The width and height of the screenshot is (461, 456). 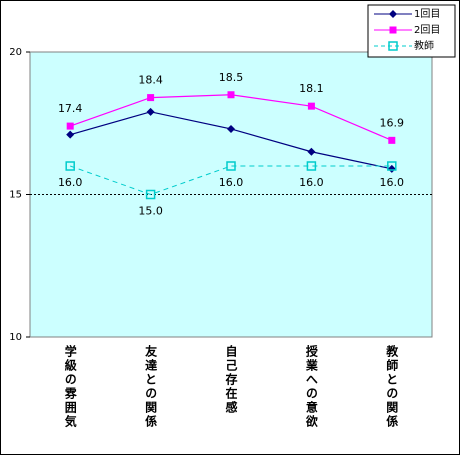 I want to click on y-tick-label: 10, so click(x=15, y=337).